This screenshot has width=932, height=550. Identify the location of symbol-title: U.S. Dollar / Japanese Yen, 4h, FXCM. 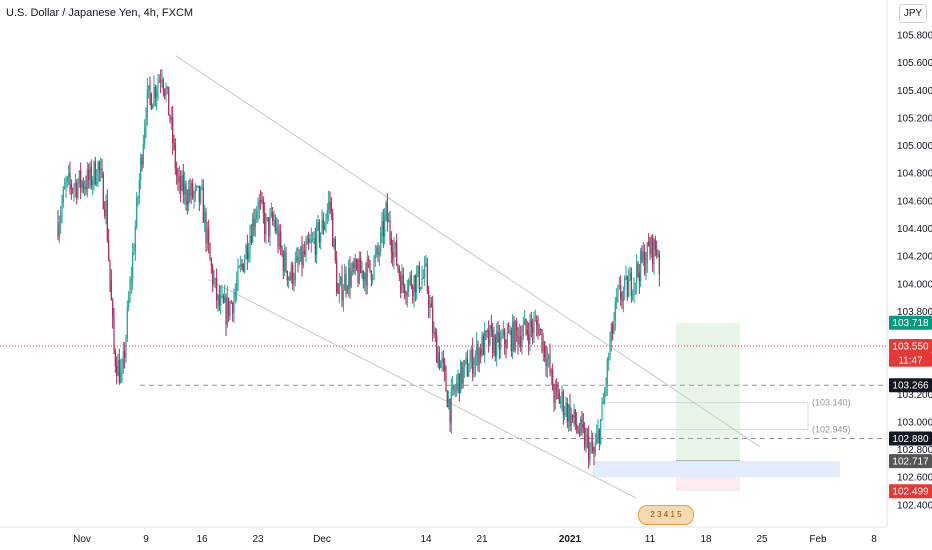
(100, 13).